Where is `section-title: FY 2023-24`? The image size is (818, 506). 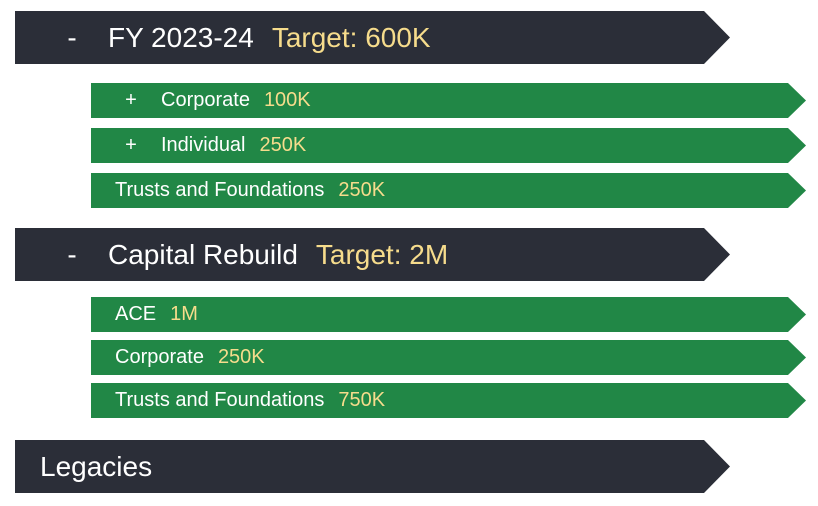
section-title: FY 2023-24 is located at coordinates (181, 37).